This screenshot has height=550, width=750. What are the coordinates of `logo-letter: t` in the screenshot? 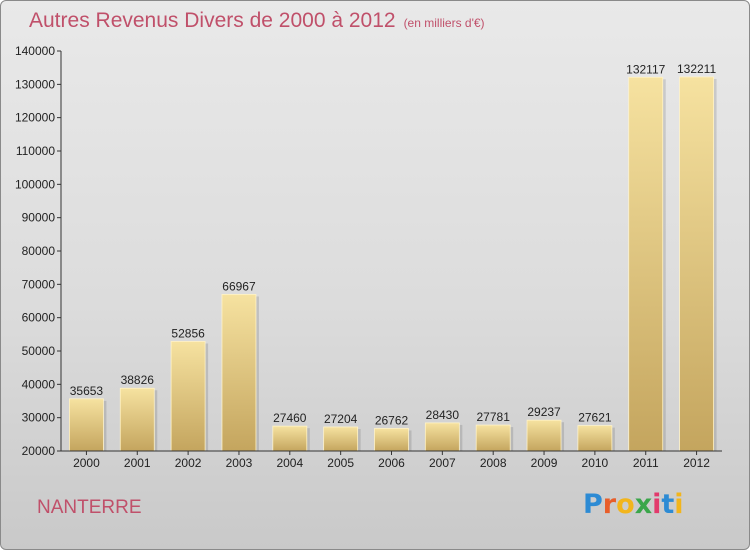 It's located at (668, 504).